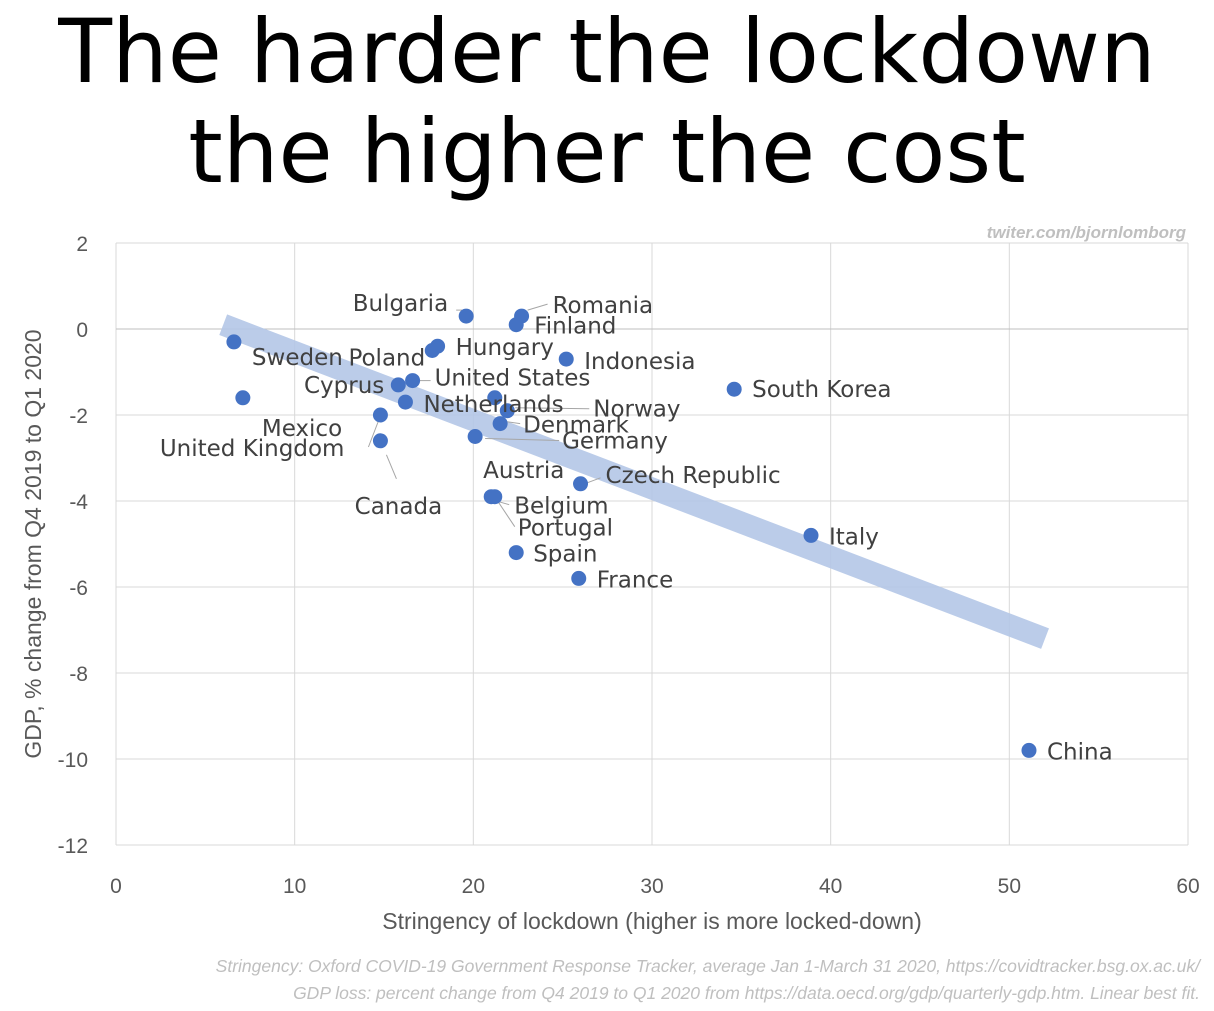 The width and height of the screenshot is (1214, 1011). I want to click on point-indonesia, so click(566, 359).